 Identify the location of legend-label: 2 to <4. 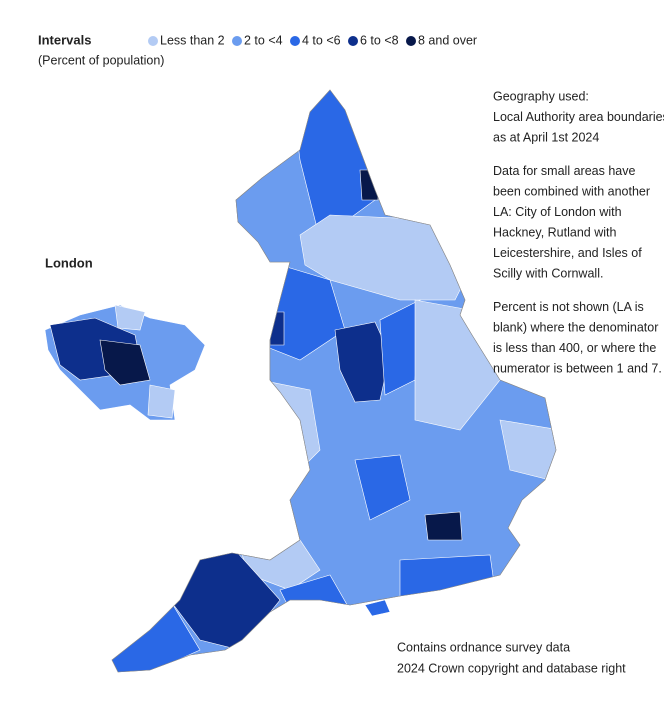
(263, 40).